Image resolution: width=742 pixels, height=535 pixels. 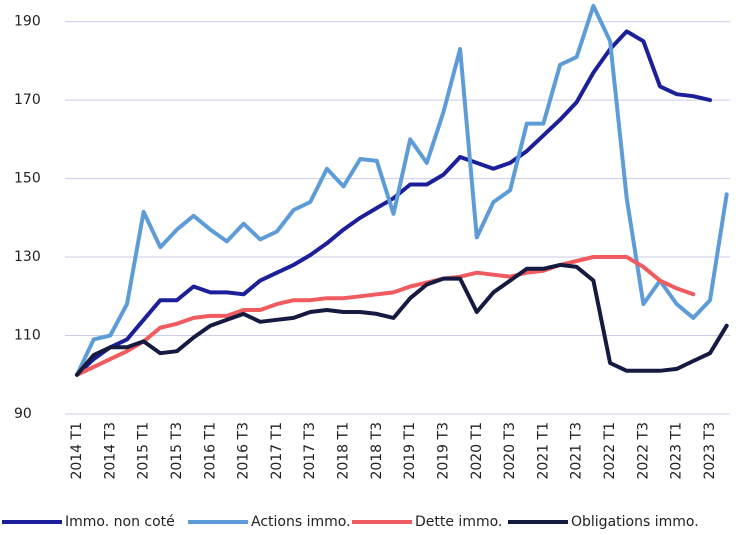 I want to click on x-tick-label: 2018 T1, so click(x=344, y=451).